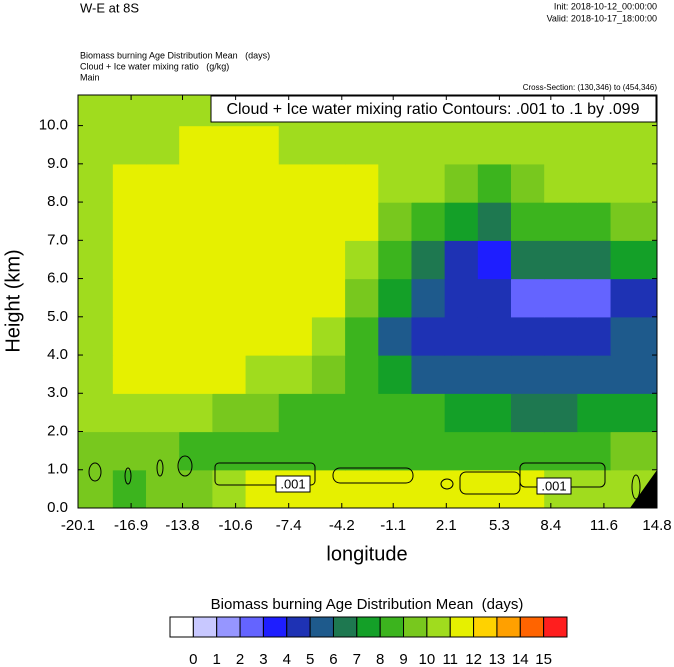 This screenshot has height=667, width=674. What do you see at coordinates (193, 659) in the screenshot?
I see `colorbar-label: 0` at bounding box center [193, 659].